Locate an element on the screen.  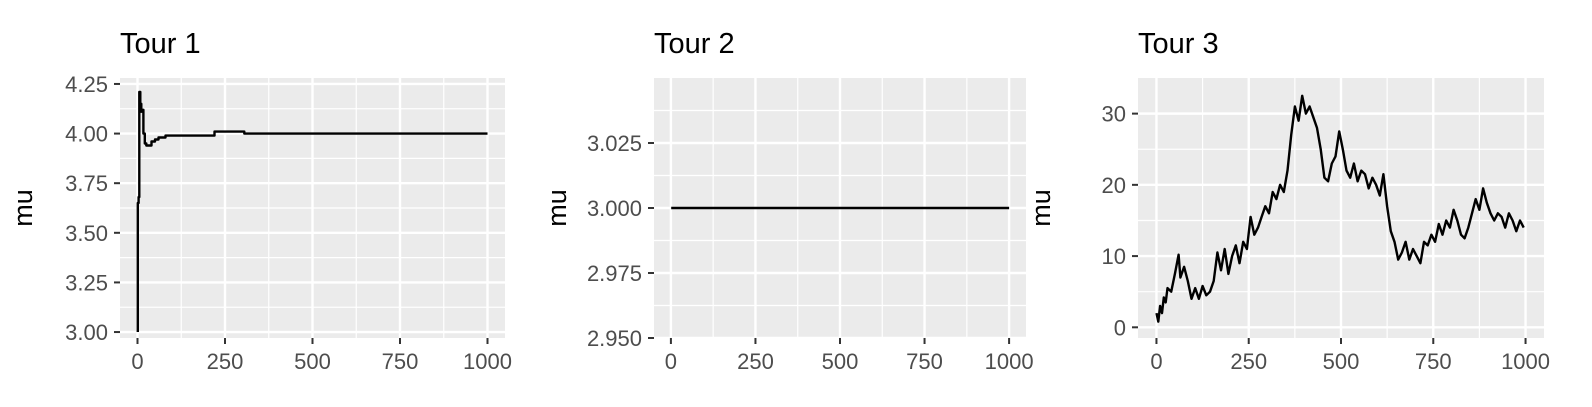
panel-1-y-tick-label: 3.50 is located at coordinates (86, 233).